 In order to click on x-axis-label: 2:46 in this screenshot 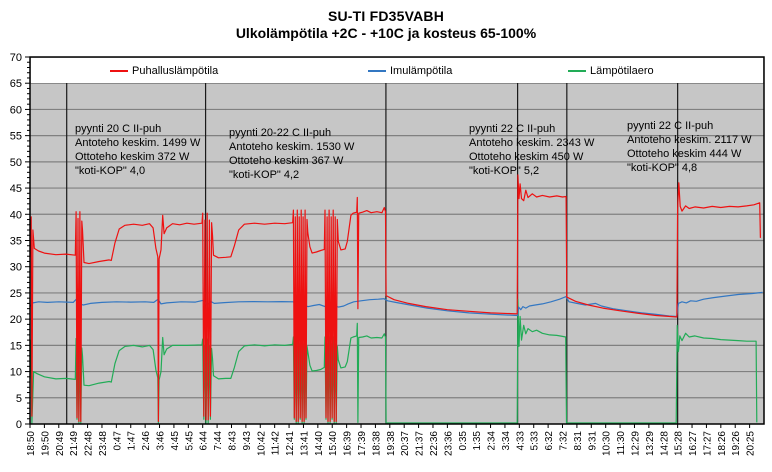, I will do `click(146, 441)`.